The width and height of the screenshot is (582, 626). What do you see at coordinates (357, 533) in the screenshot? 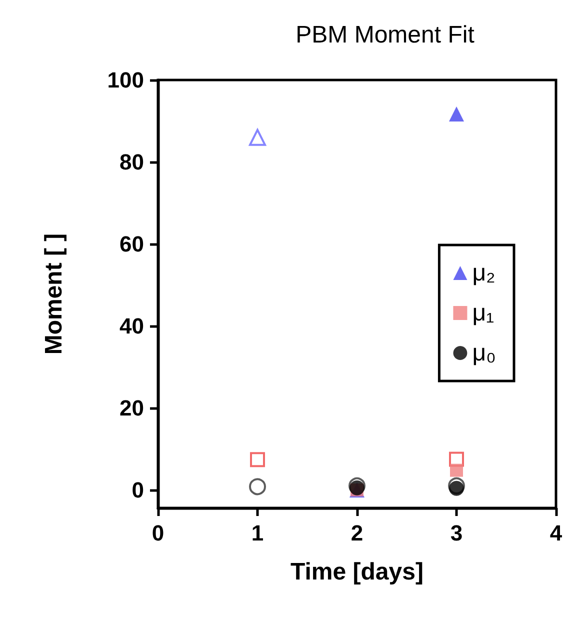
I see `x-tick-label: 2` at bounding box center [357, 533].